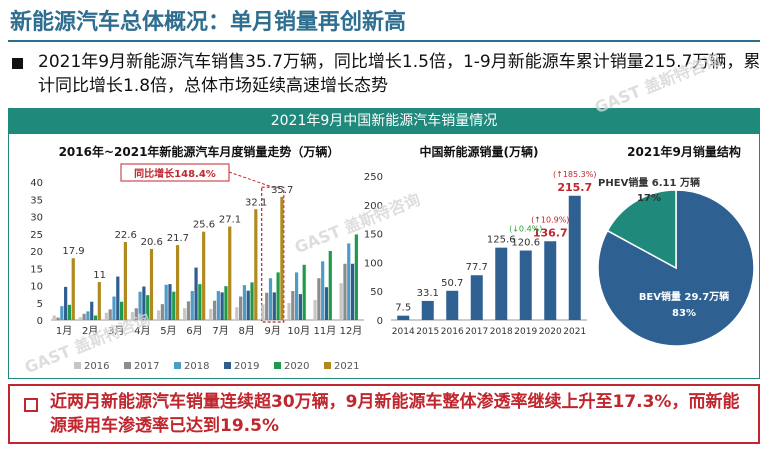 This screenshot has width=769, height=449. What do you see at coordinates (177, 282) in the screenshot?
I see `bar-2021-5月` at bounding box center [177, 282].